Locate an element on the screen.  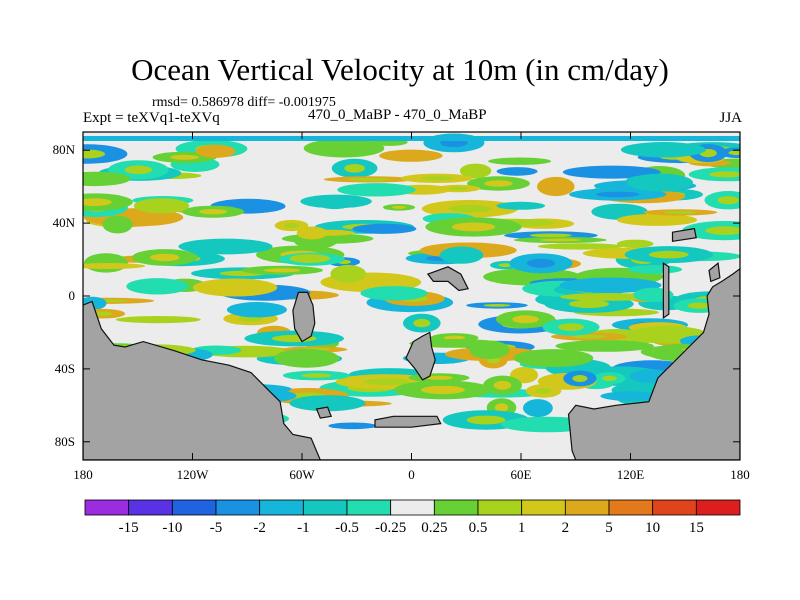
colorbar-label: 0.25 is located at coordinates (434, 528).